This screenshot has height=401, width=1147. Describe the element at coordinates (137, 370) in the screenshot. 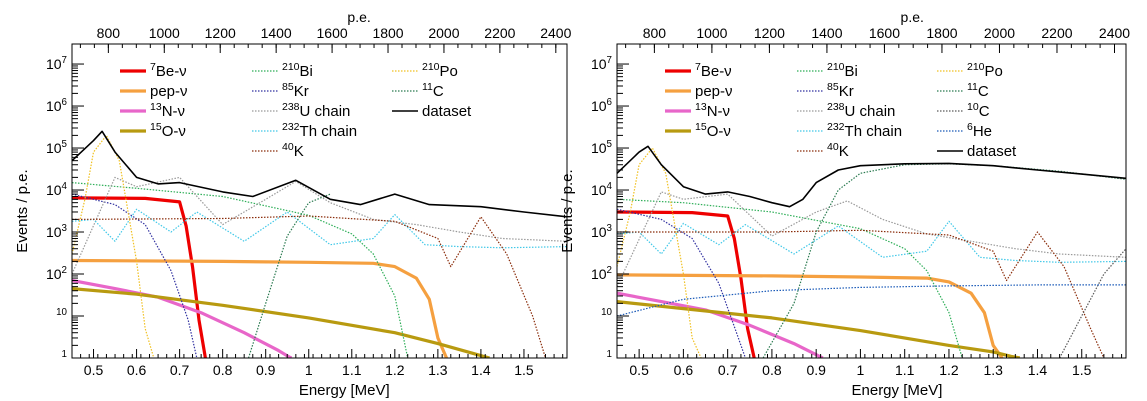

I see `x-tick-label: 0.6` at that location.